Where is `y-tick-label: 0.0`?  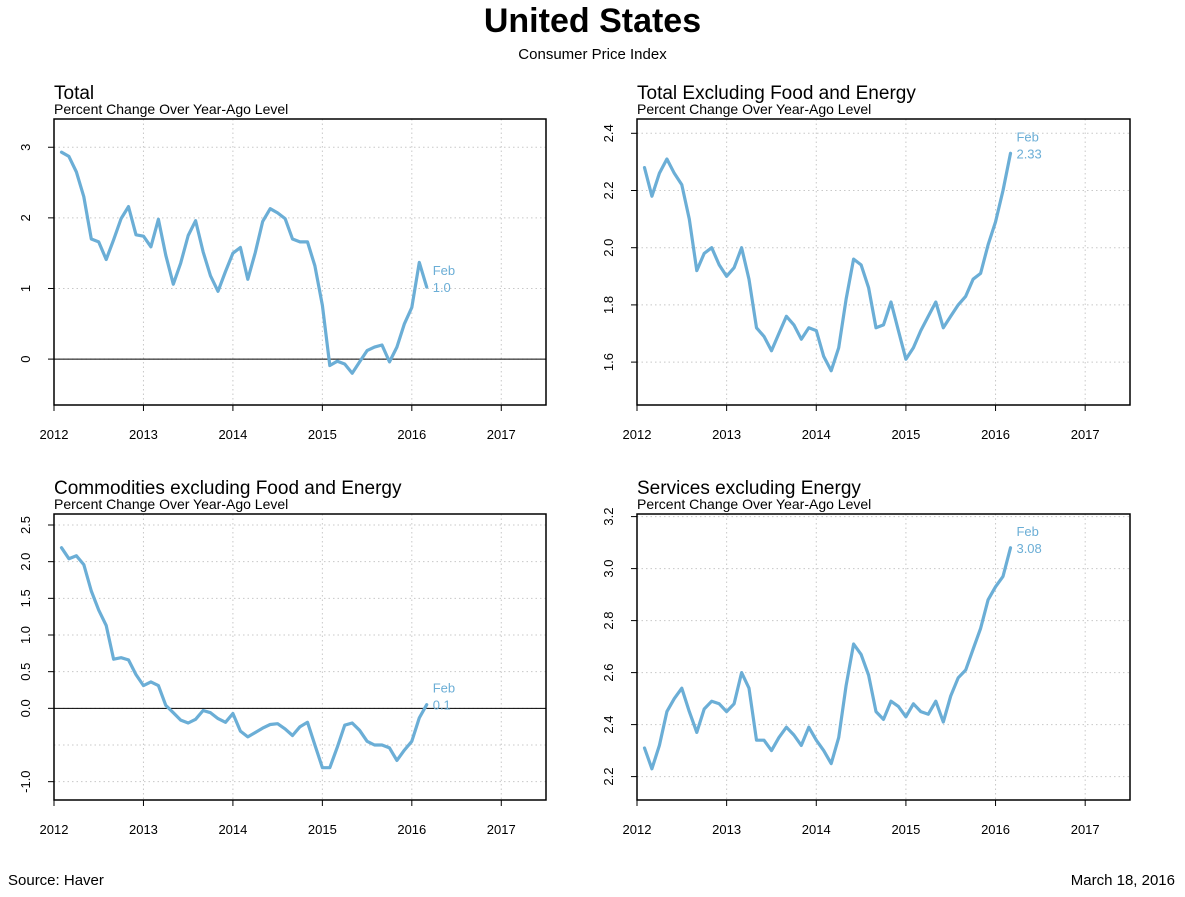
y-tick-label: 0.0 is located at coordinates (25, 708).